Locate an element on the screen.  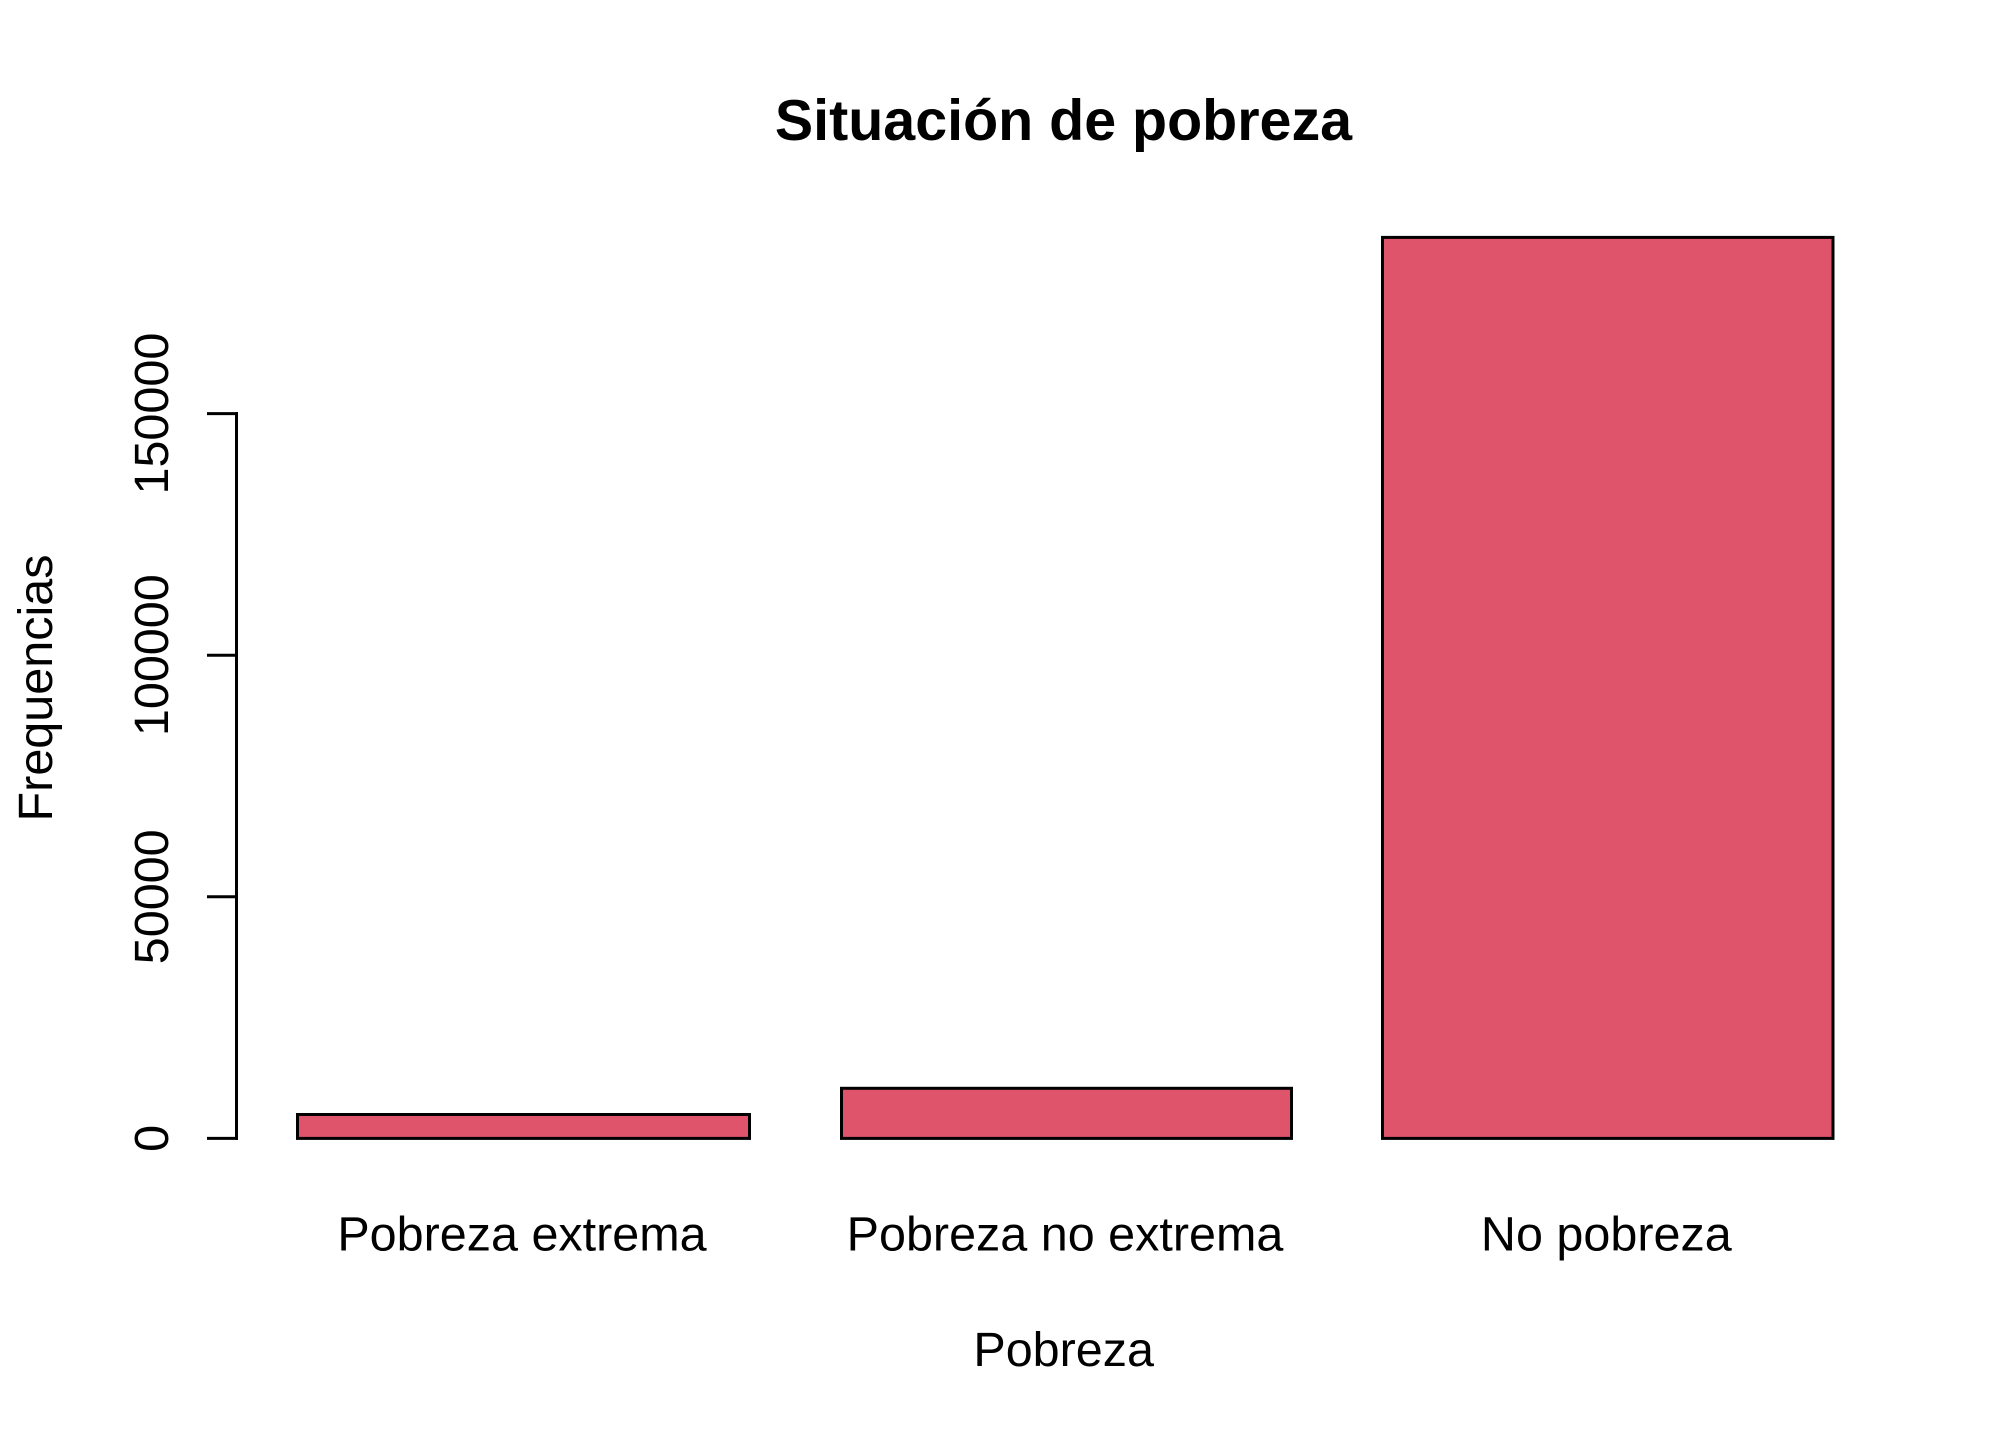
svg-text: 50000 is located at coordinates (152, 896).